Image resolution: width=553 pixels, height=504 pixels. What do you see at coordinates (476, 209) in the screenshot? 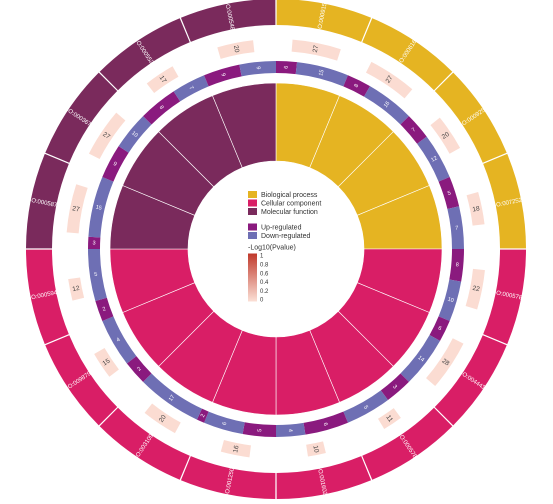
I see `term-count-label: 18` at bounding box center [476, 209].